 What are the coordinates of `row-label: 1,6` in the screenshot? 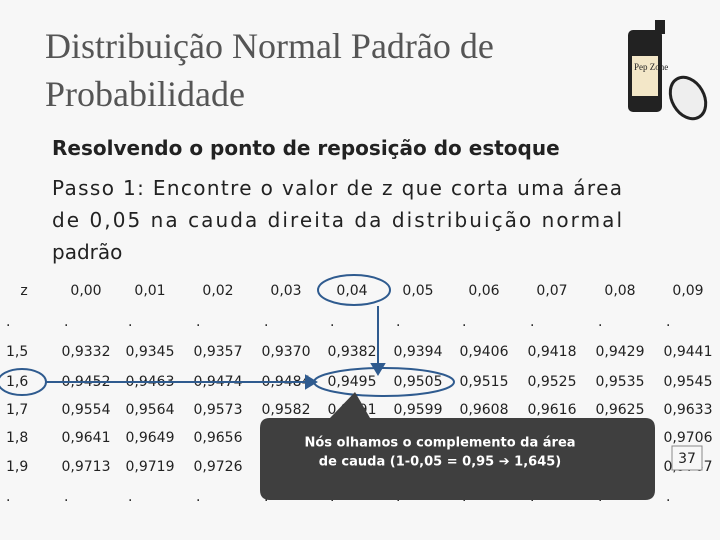 It's located at (17, 382).